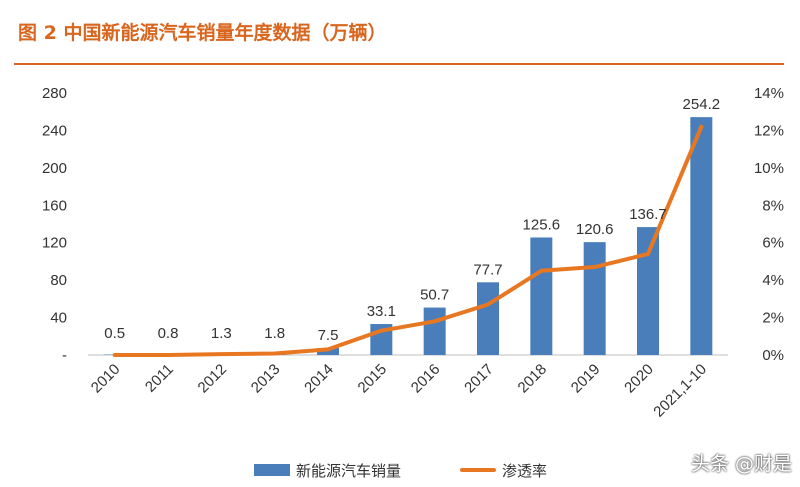 The width and height of the screenshot is (800, 487). I want to click on legend-item-penetration: 渗透率, so click(503, 470).